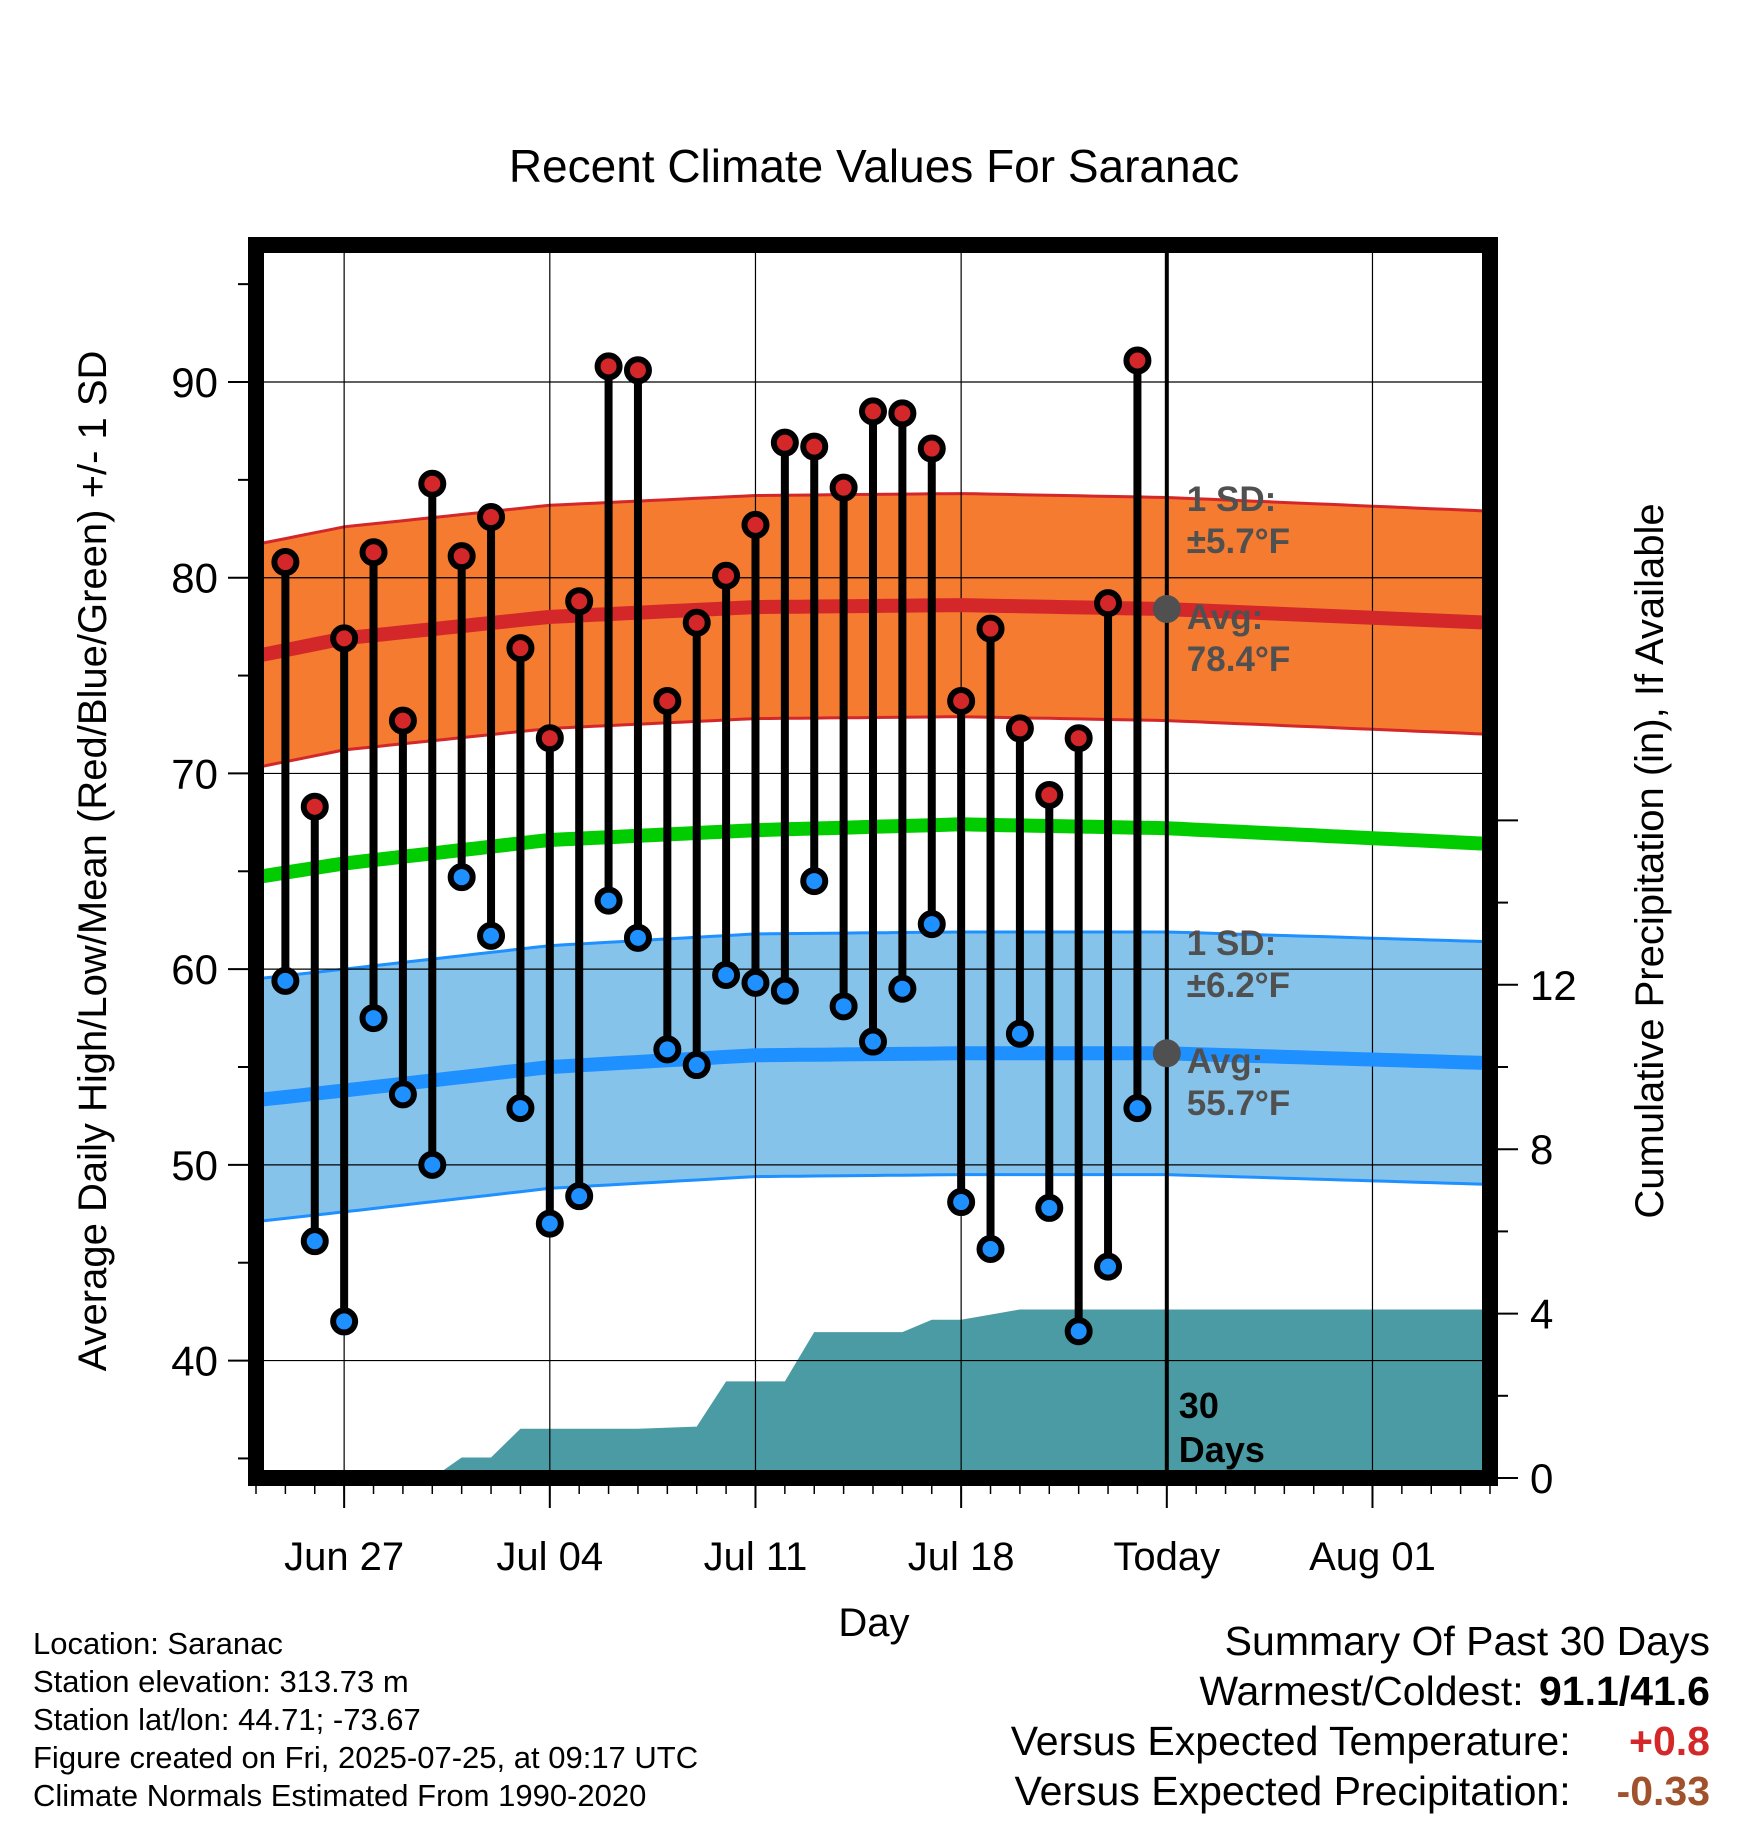 The width and height of the screenshot is (1748, 1828). Describe the element at coordinates (1624, 1691) in the screenshot. I see `warmest-coldest-value: 91.1/41.6` at that location.